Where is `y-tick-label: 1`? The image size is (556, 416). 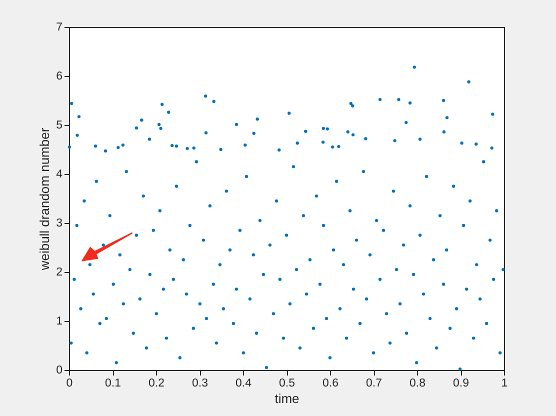
y-tick-label: 1 is located at coordinates (59, 322).